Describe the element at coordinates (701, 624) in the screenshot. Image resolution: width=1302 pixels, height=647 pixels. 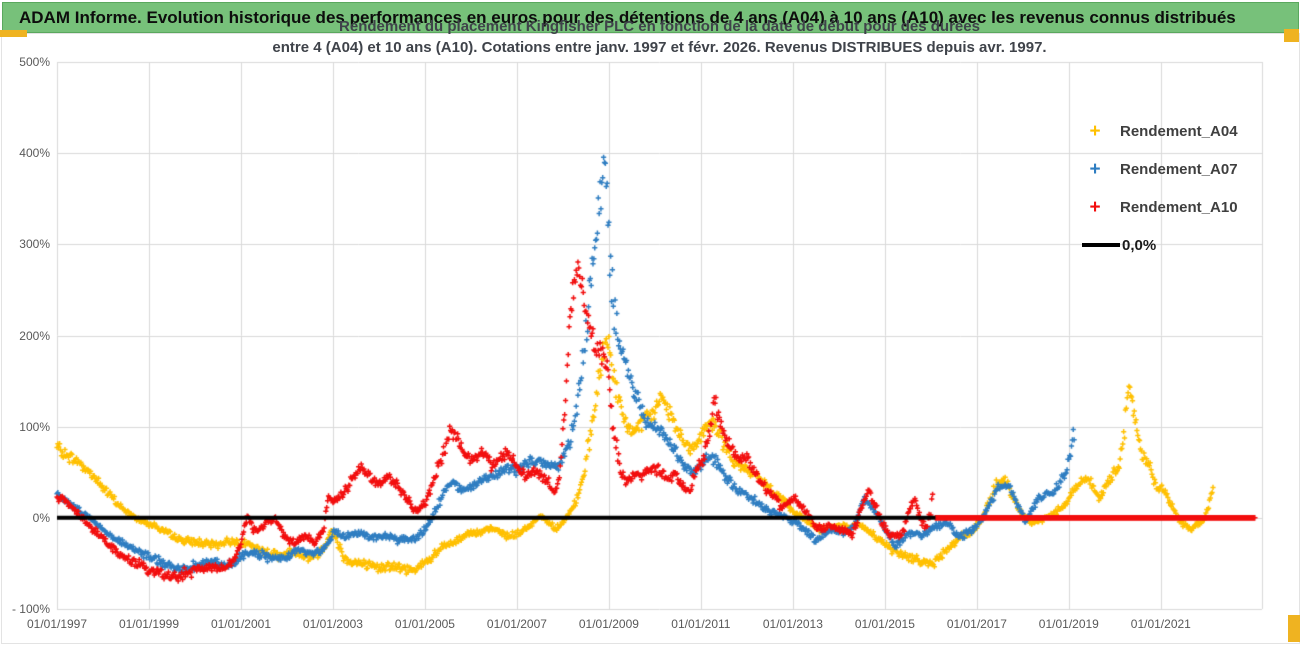
I see `x-tick-label: 01/01/2011` at that location.